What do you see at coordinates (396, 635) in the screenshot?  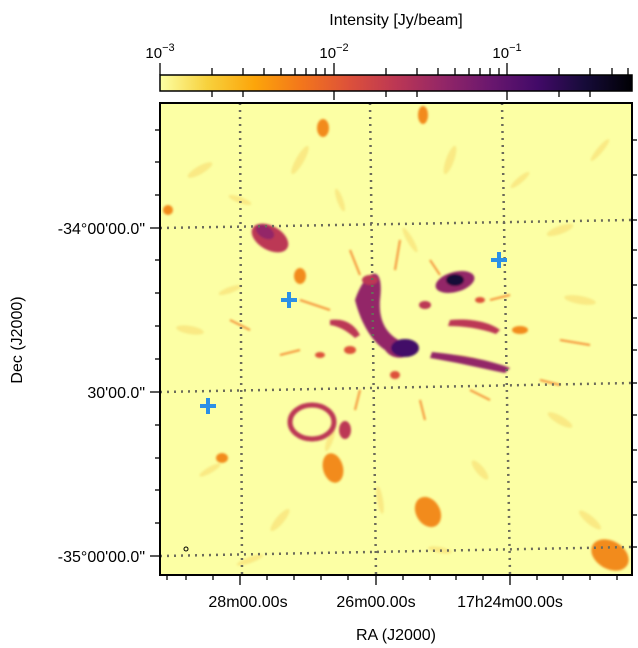 I see `x-axis-label: RA (J2000)` at bounding box center [396, 635].